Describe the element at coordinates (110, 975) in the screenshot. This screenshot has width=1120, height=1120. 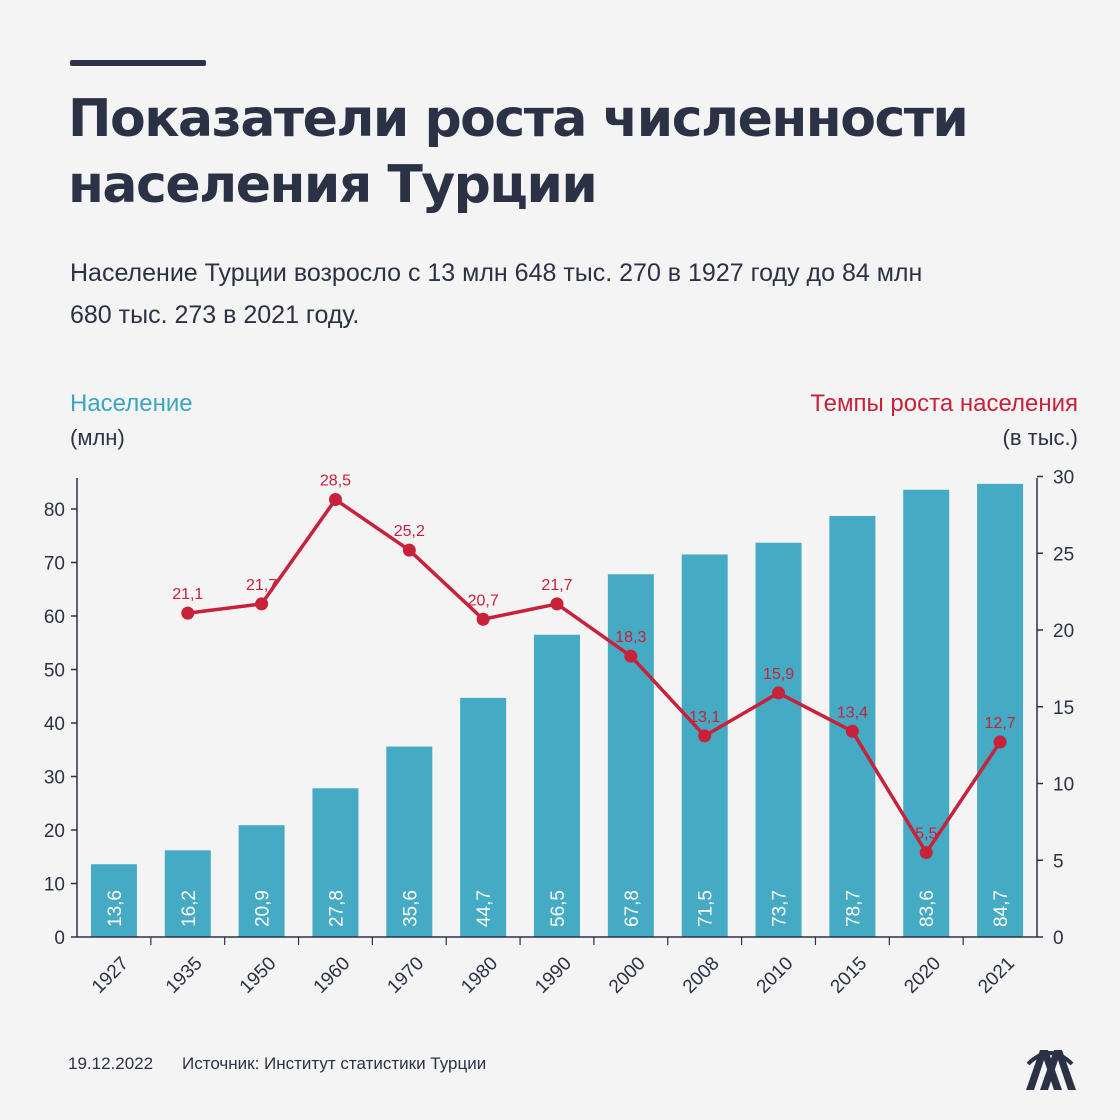
I see `x-tick-label: 1927` at that location.